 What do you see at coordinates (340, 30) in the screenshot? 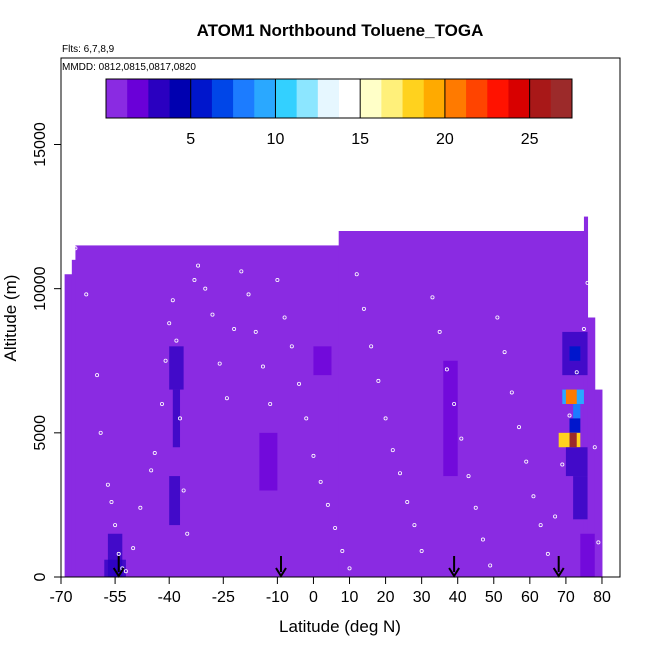
I see `chart-title: ATOM1 Northbound Toluene_TOGA` at bounding box center [340, 30].